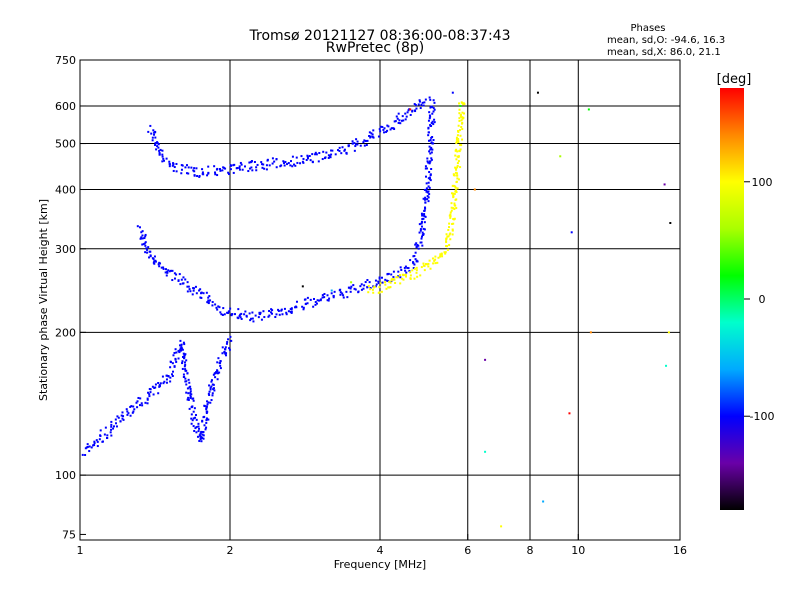  Describe the element at coordinates (530, 550) in the screenshot. I see `x-tick-label: 8` at that location.